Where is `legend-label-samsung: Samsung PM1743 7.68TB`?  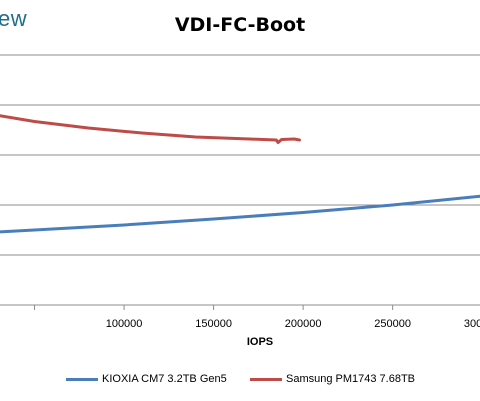
legend-label-samsung: Samsung PM1743 7.68TB is located at coordinates (351, 379).